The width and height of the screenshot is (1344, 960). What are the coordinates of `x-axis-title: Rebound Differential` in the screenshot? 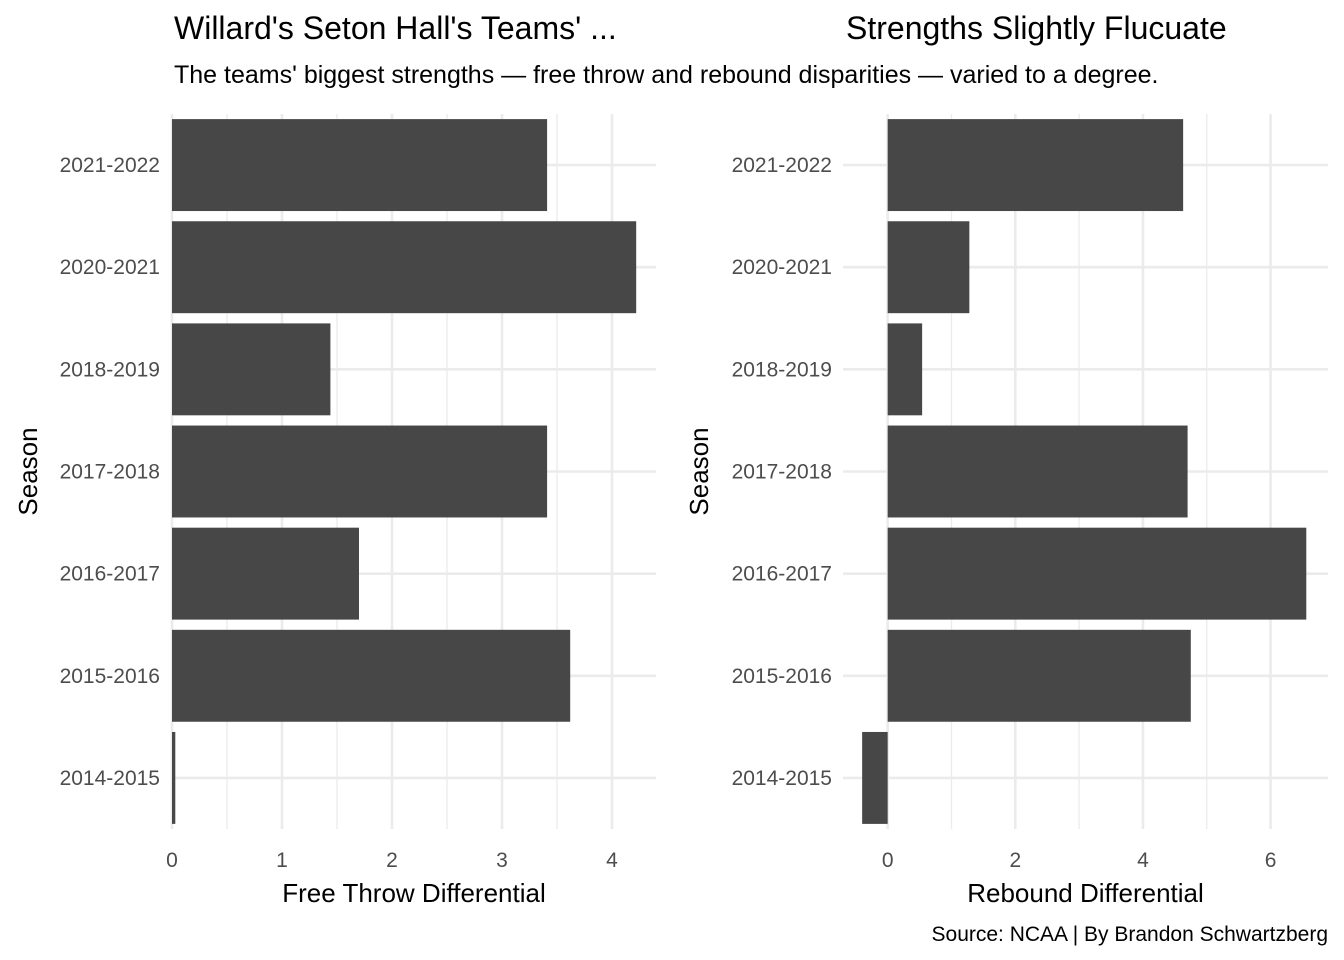 It's located at (1085, 893).